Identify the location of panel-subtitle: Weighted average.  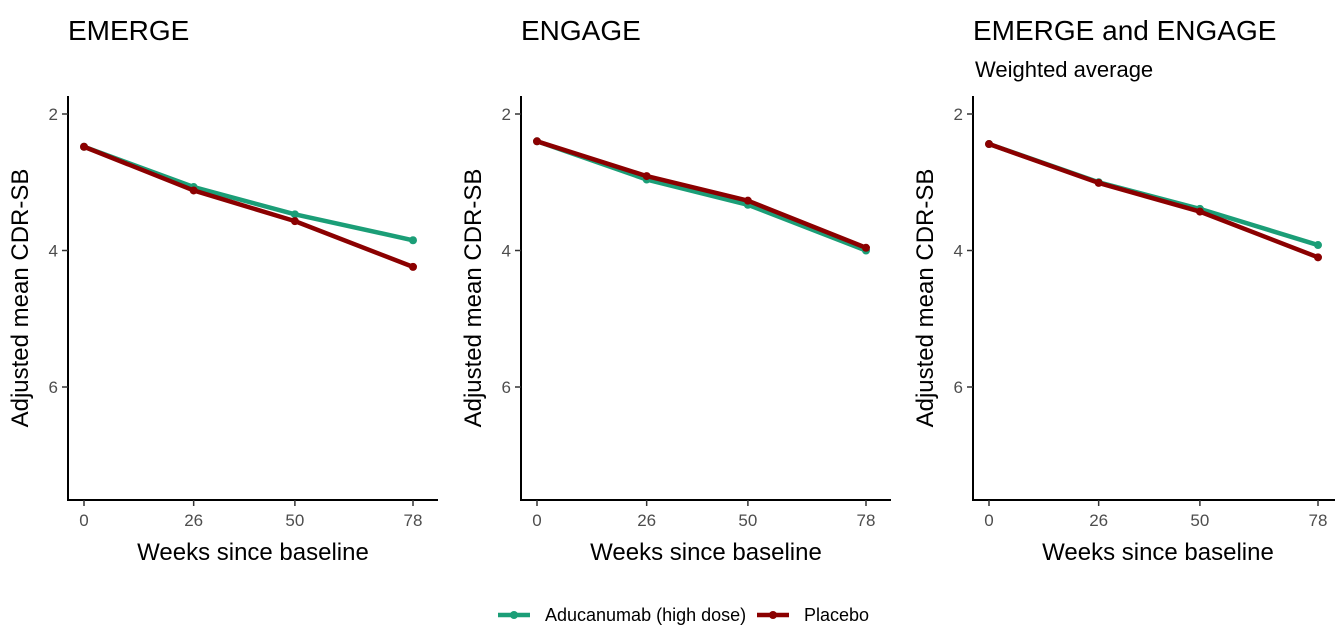
(1064, 69).